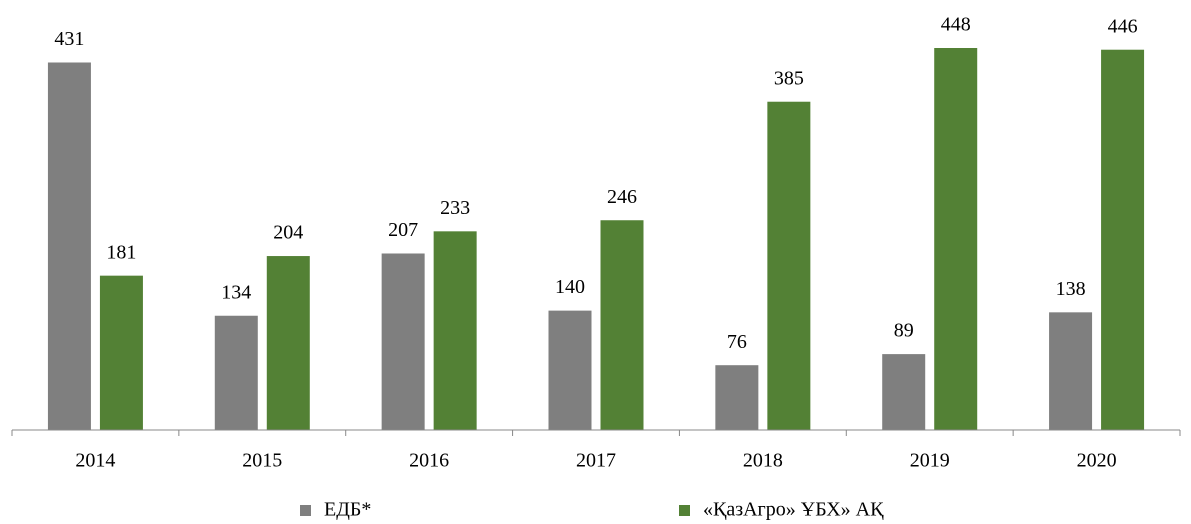  Describe the element at coordinates (930, 461) in the screenshot. I see `x-tick-label: 2019` at that location.